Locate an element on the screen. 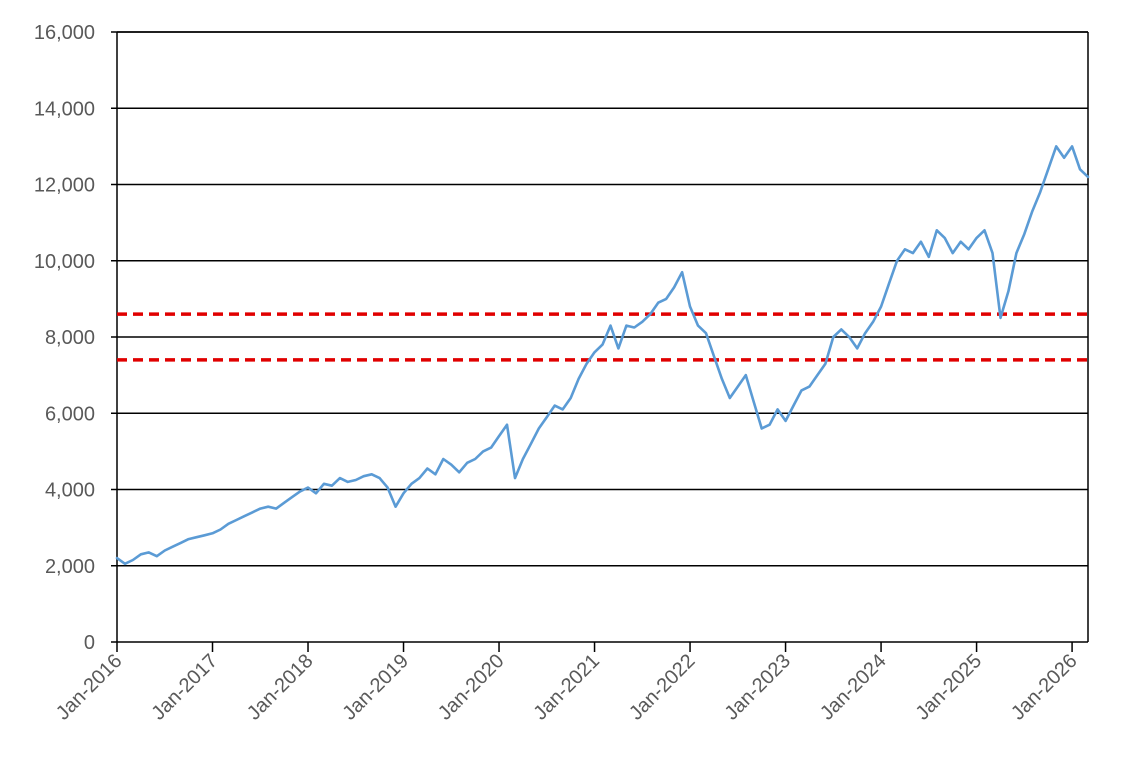 Image resolution: width=1144 pixels, height=769 pixels. x-tick-label: Jan-2018 is located at coordinates (280, 687).